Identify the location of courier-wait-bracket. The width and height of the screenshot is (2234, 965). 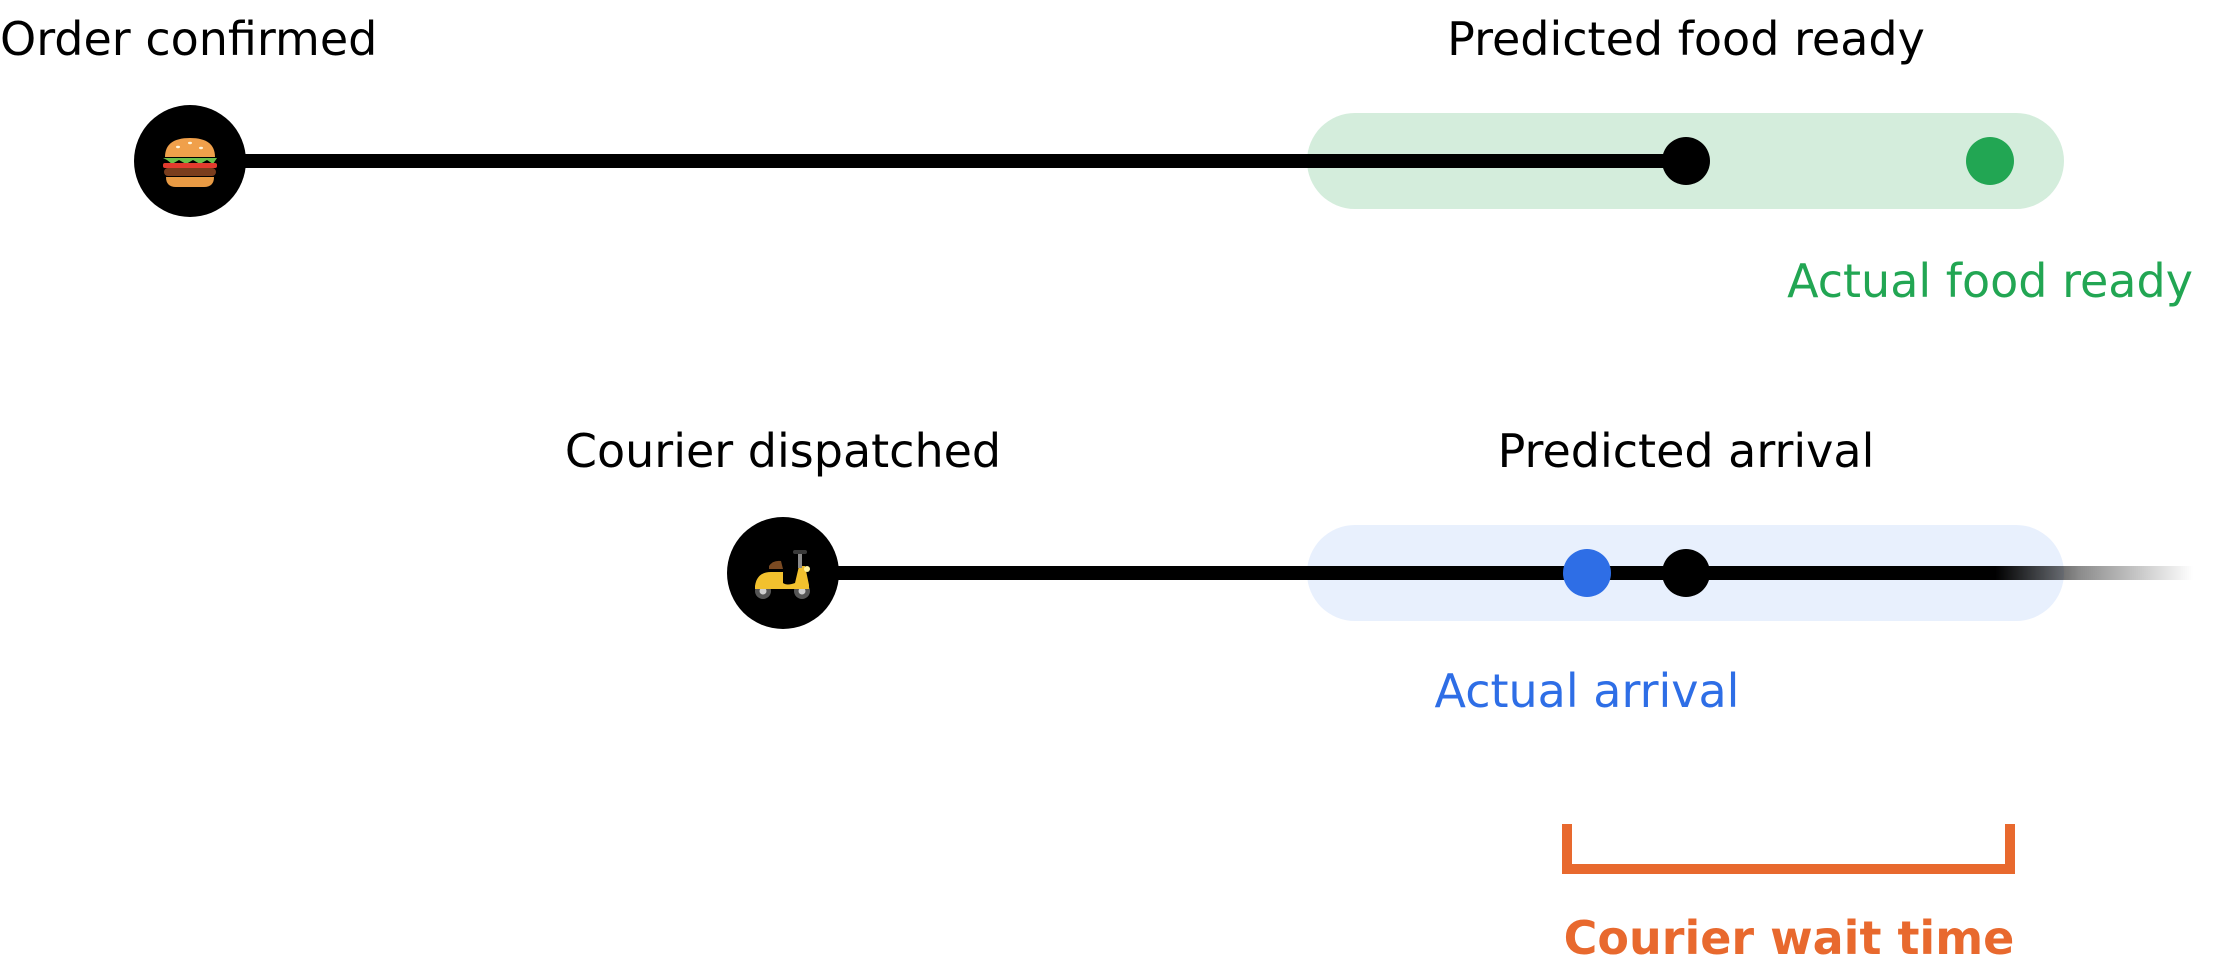
(1788, 849).